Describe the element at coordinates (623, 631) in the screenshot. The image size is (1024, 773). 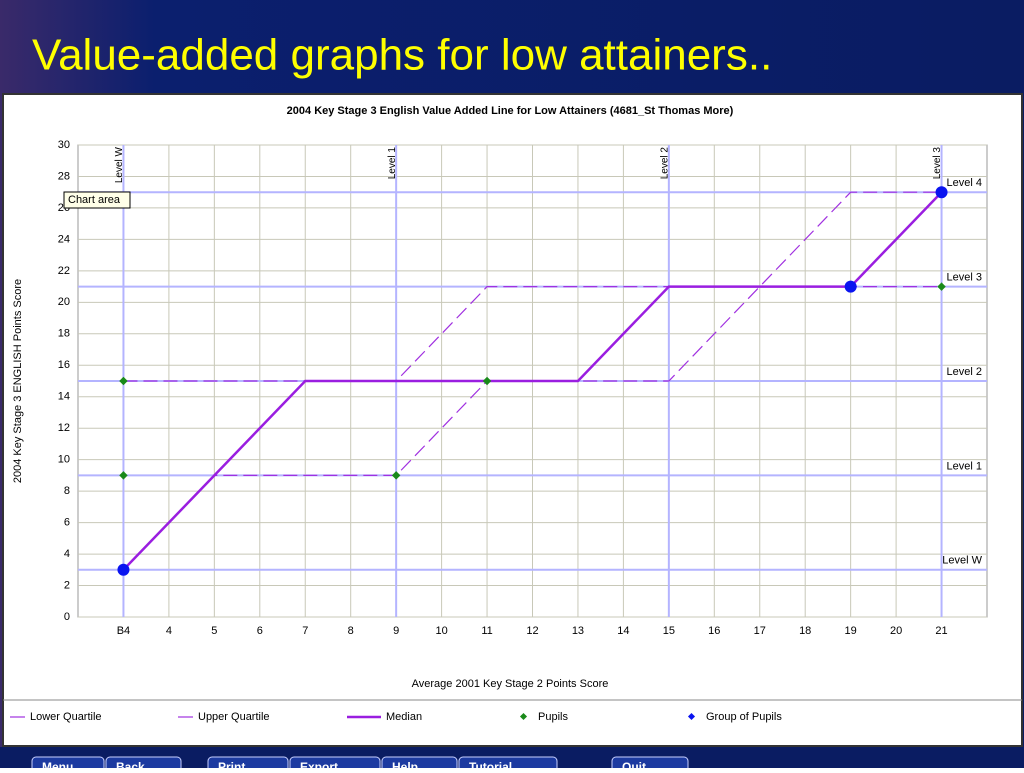
I see `x-tick-label: 14` at that location.